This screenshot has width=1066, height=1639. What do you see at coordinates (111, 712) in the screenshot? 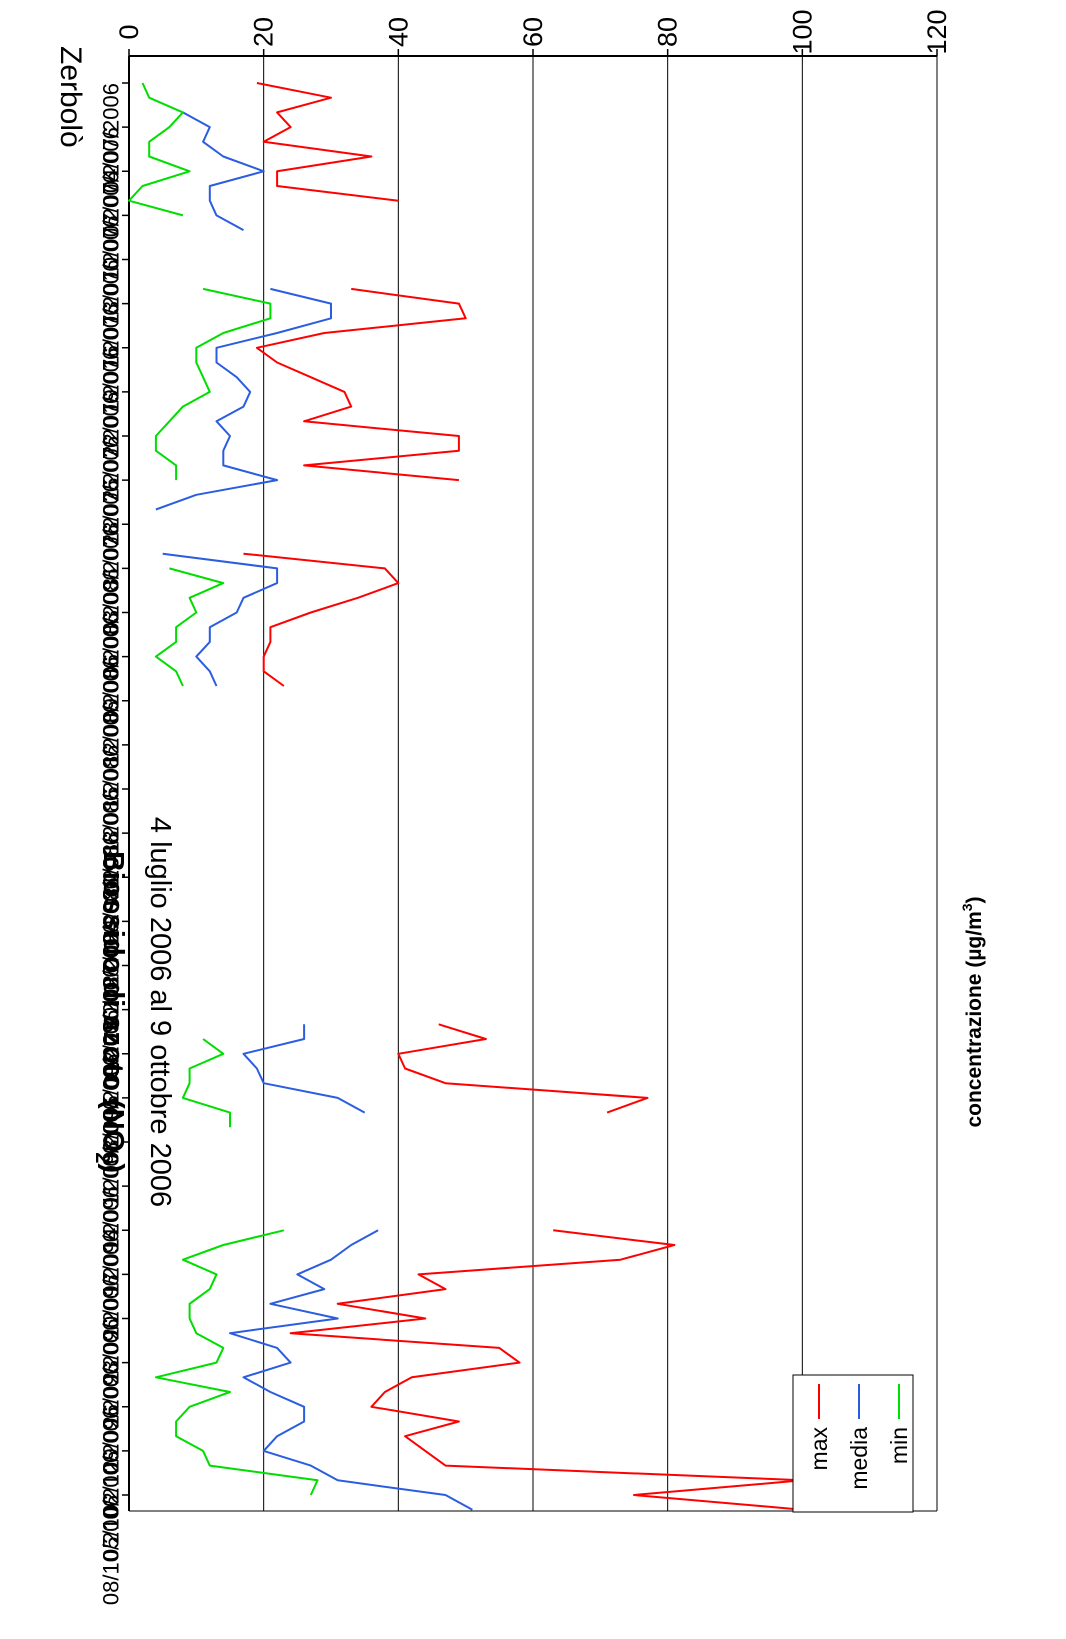
I see `x-tick-label: 12/08/2006` at bounding box center [111, 712].